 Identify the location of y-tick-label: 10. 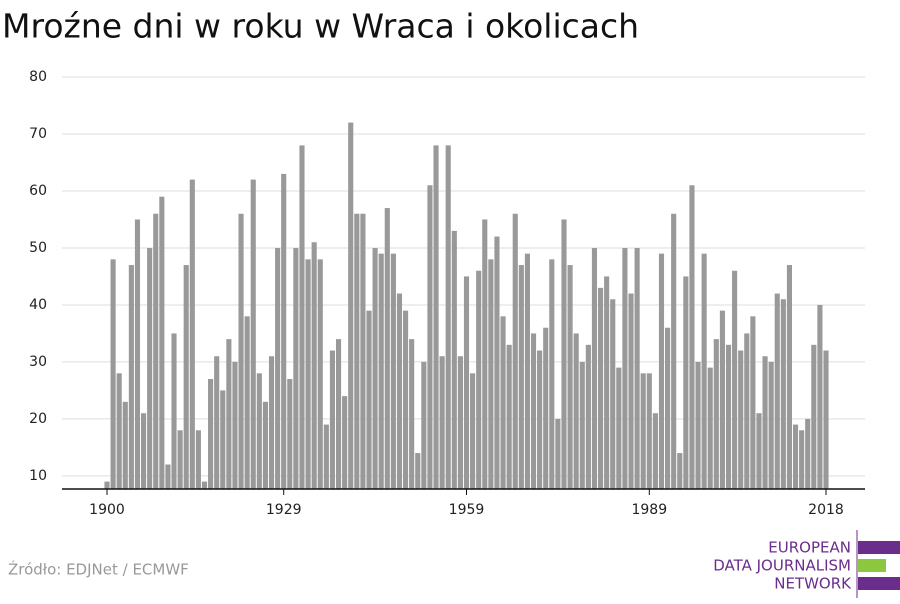
(38, 476).